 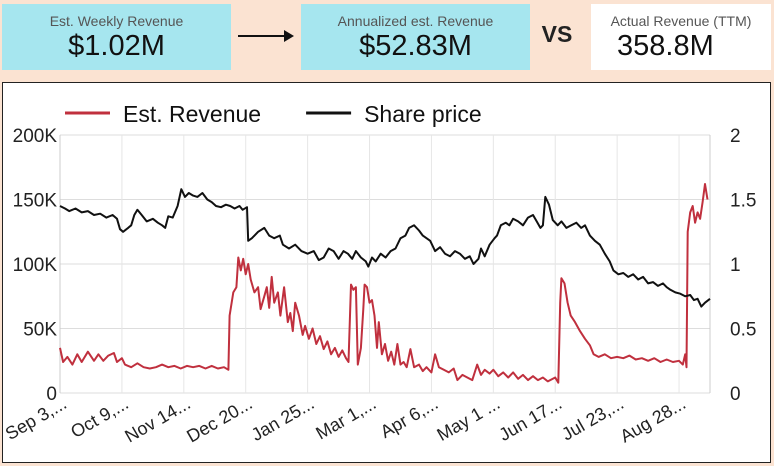 What do you see at coordinates (266, 36) in the screenshot?
I see `arrow-right-icon` at bounding box center [266, 36].